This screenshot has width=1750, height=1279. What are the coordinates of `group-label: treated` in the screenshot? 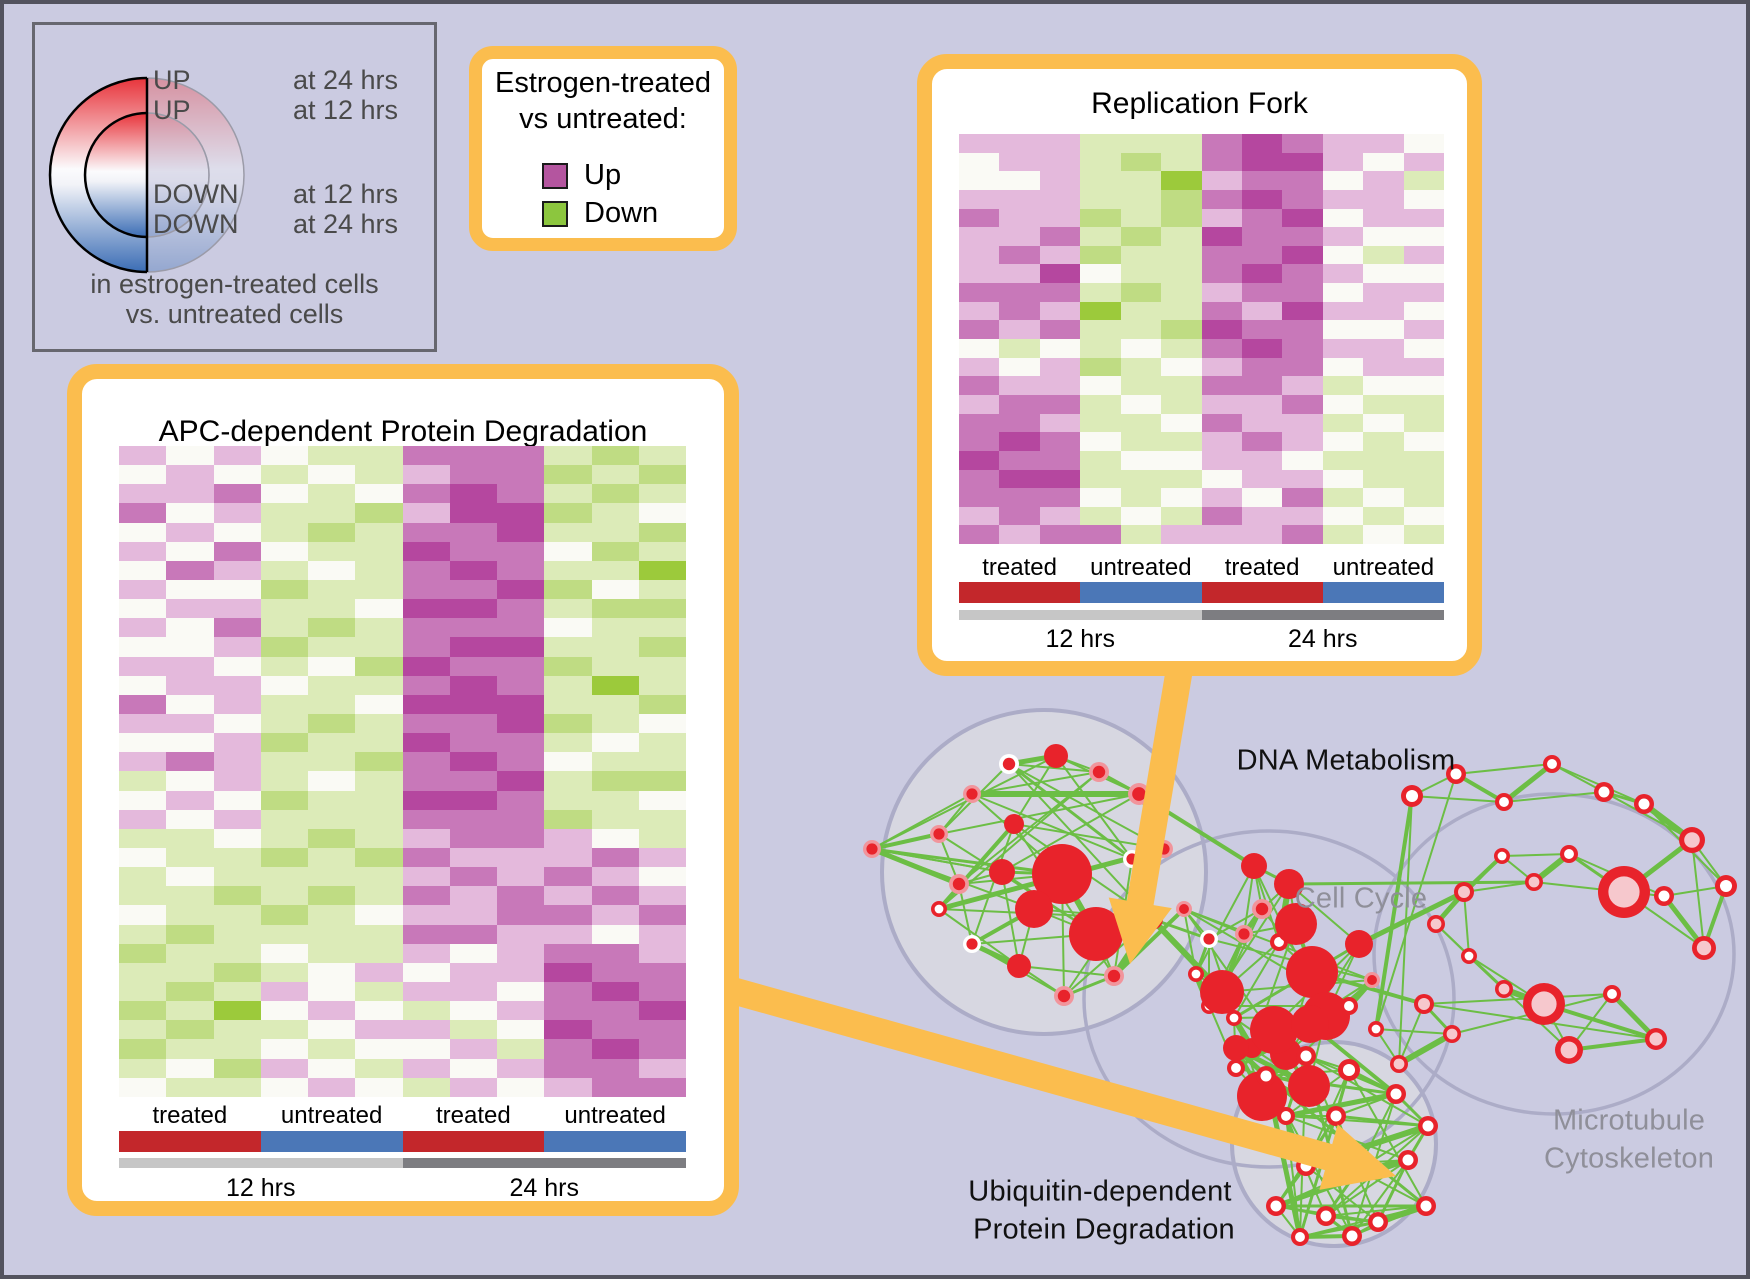 It's located at (190, 1115).